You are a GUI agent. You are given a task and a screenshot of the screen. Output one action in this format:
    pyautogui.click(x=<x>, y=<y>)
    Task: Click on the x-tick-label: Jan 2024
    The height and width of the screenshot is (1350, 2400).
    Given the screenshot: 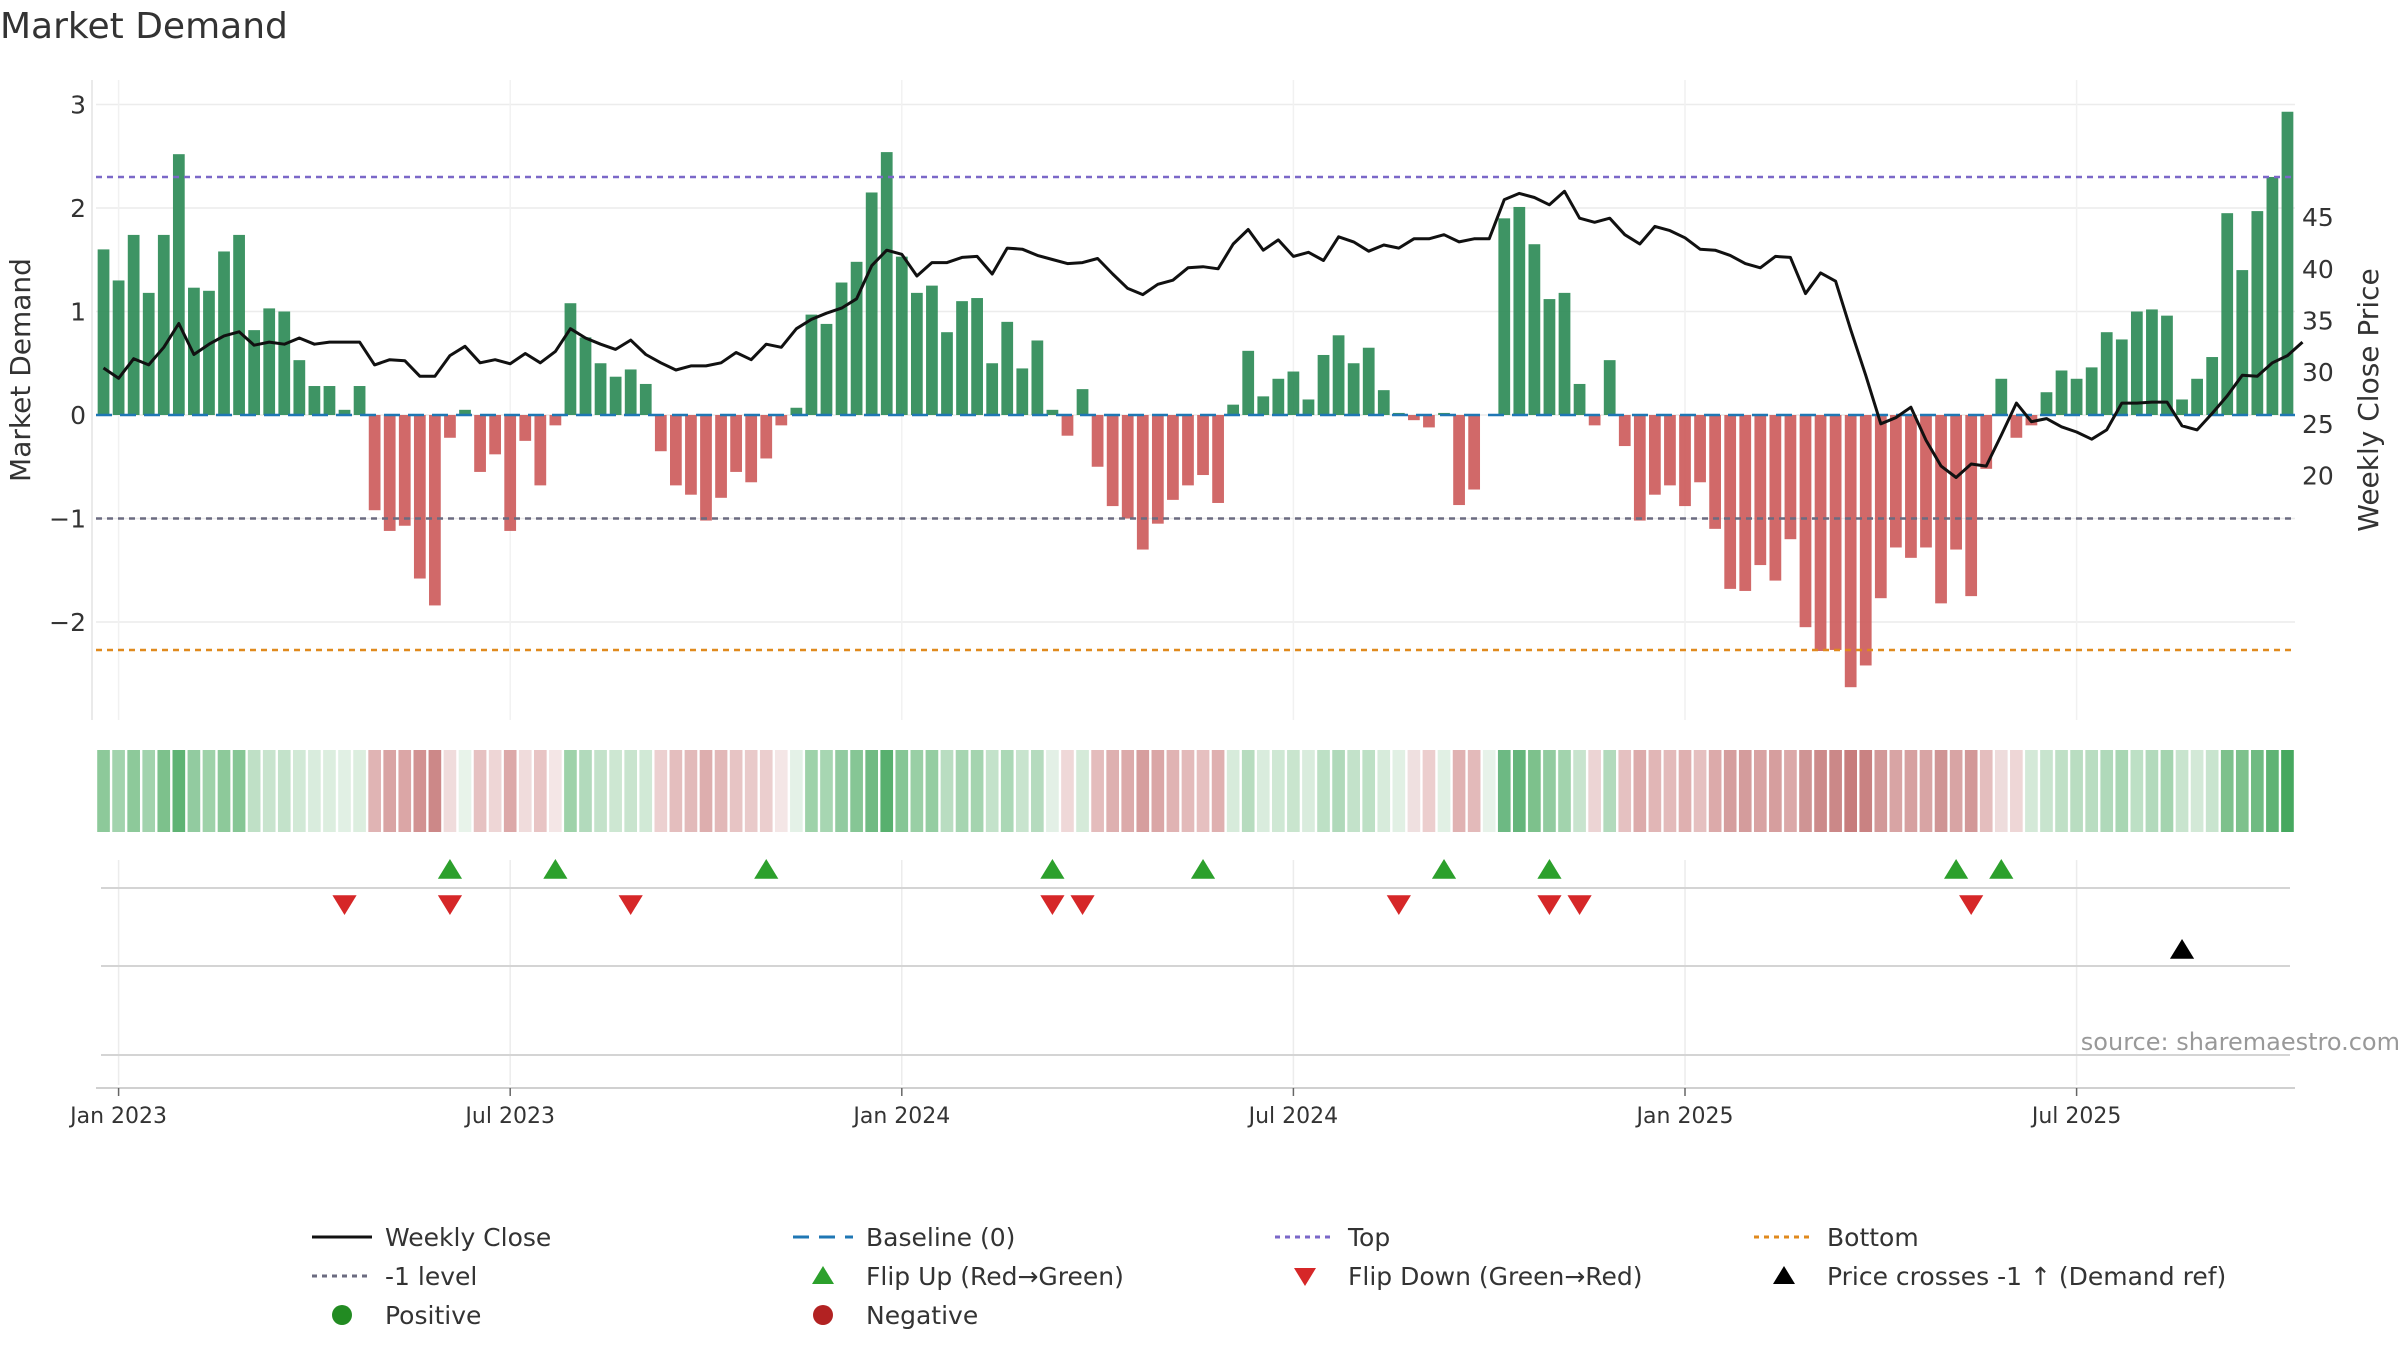 What is the action you would take?
    pyautogui.click(x=900, y=1116)
    